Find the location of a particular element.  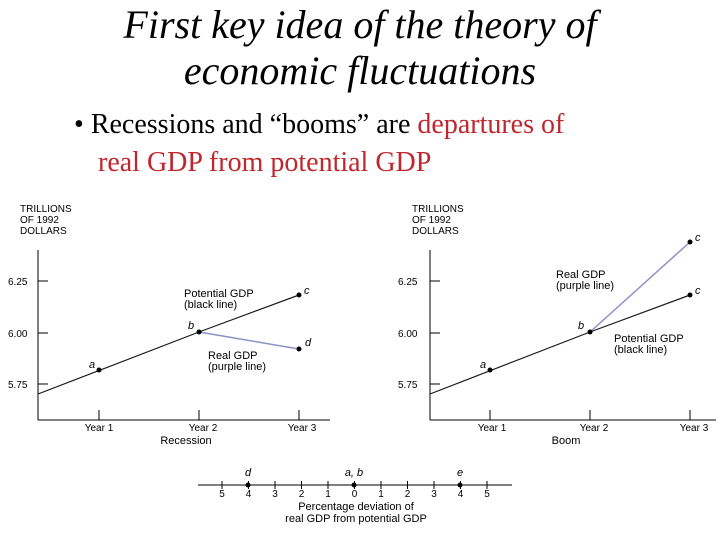

left-point-c-label: c is located at coordinates (307, 291).